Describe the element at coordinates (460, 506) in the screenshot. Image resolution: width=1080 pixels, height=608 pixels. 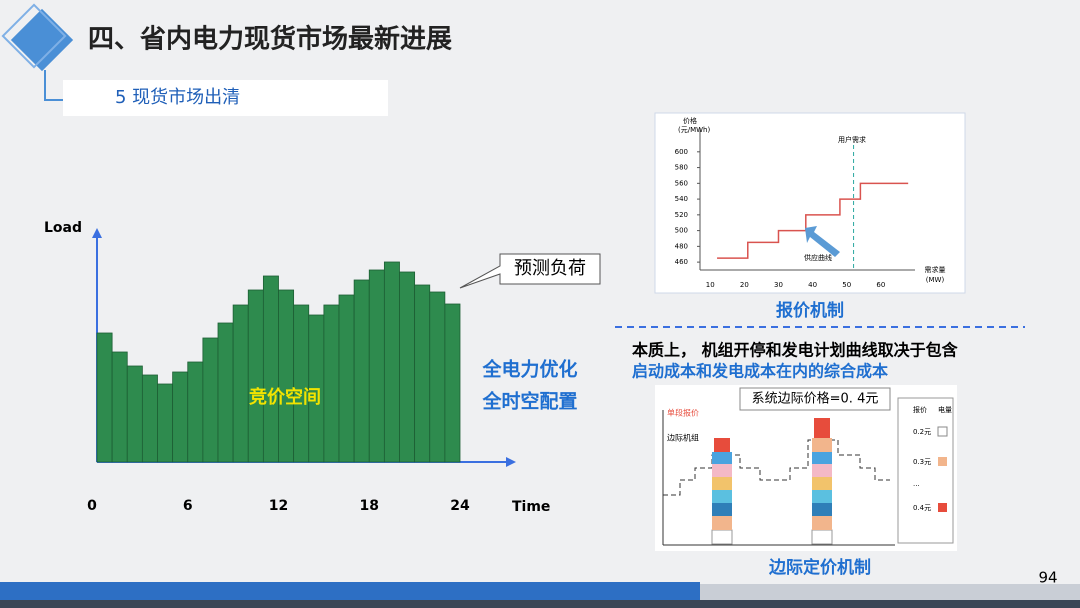
I see `x-tick-label: 24` at that location.